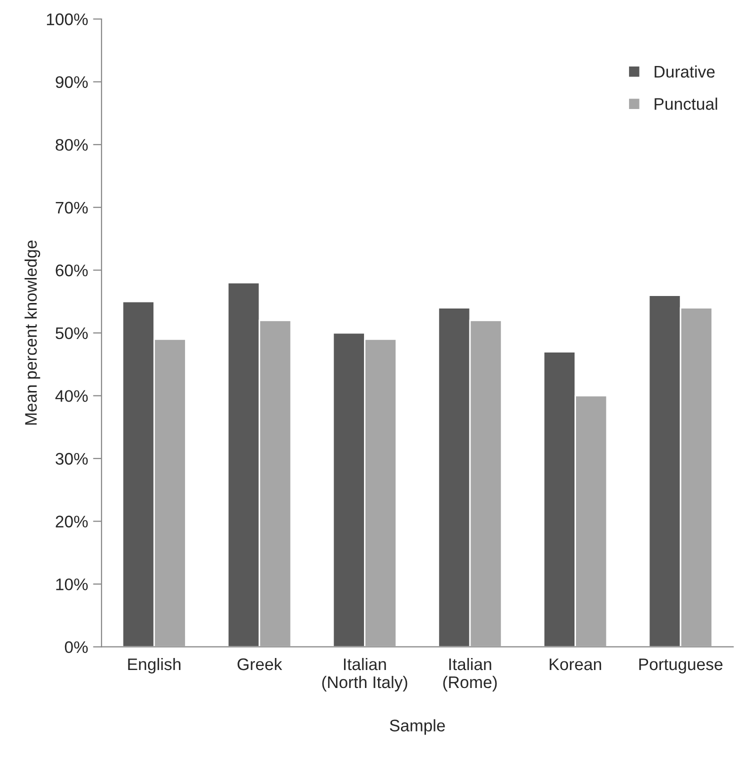 The image size is (752, 761). I want to click on x-tick-label: Portuguese, so click(680, 666).